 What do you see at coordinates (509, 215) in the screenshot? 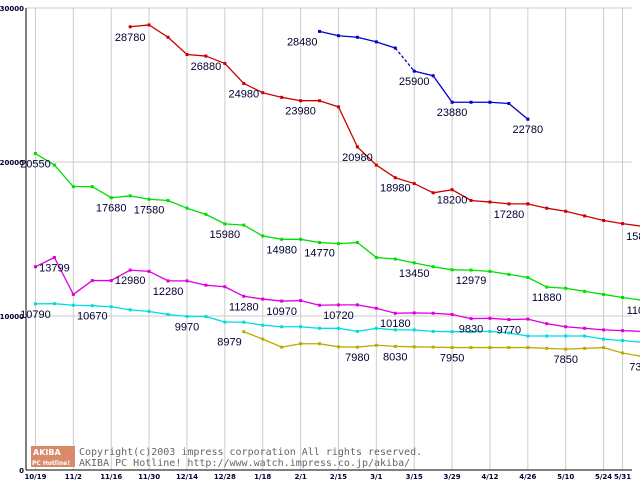
I see `red-series-data-label: 17280` at bounding box center [509, 215].